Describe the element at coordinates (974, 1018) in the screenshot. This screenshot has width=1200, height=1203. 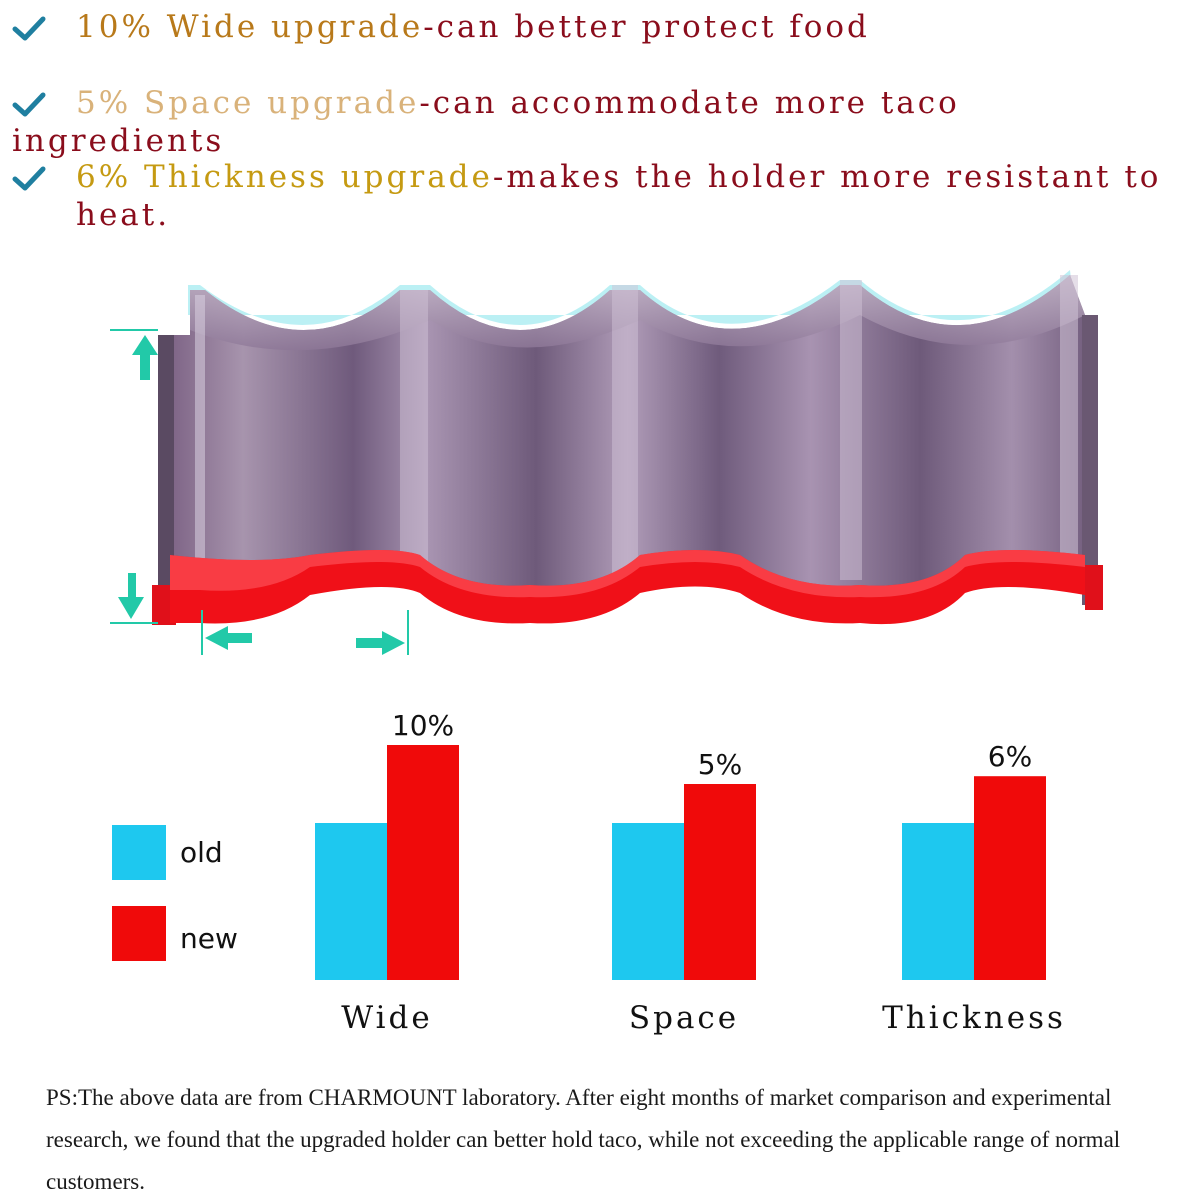
I see `category-label-thickness: Thickness` at that location.